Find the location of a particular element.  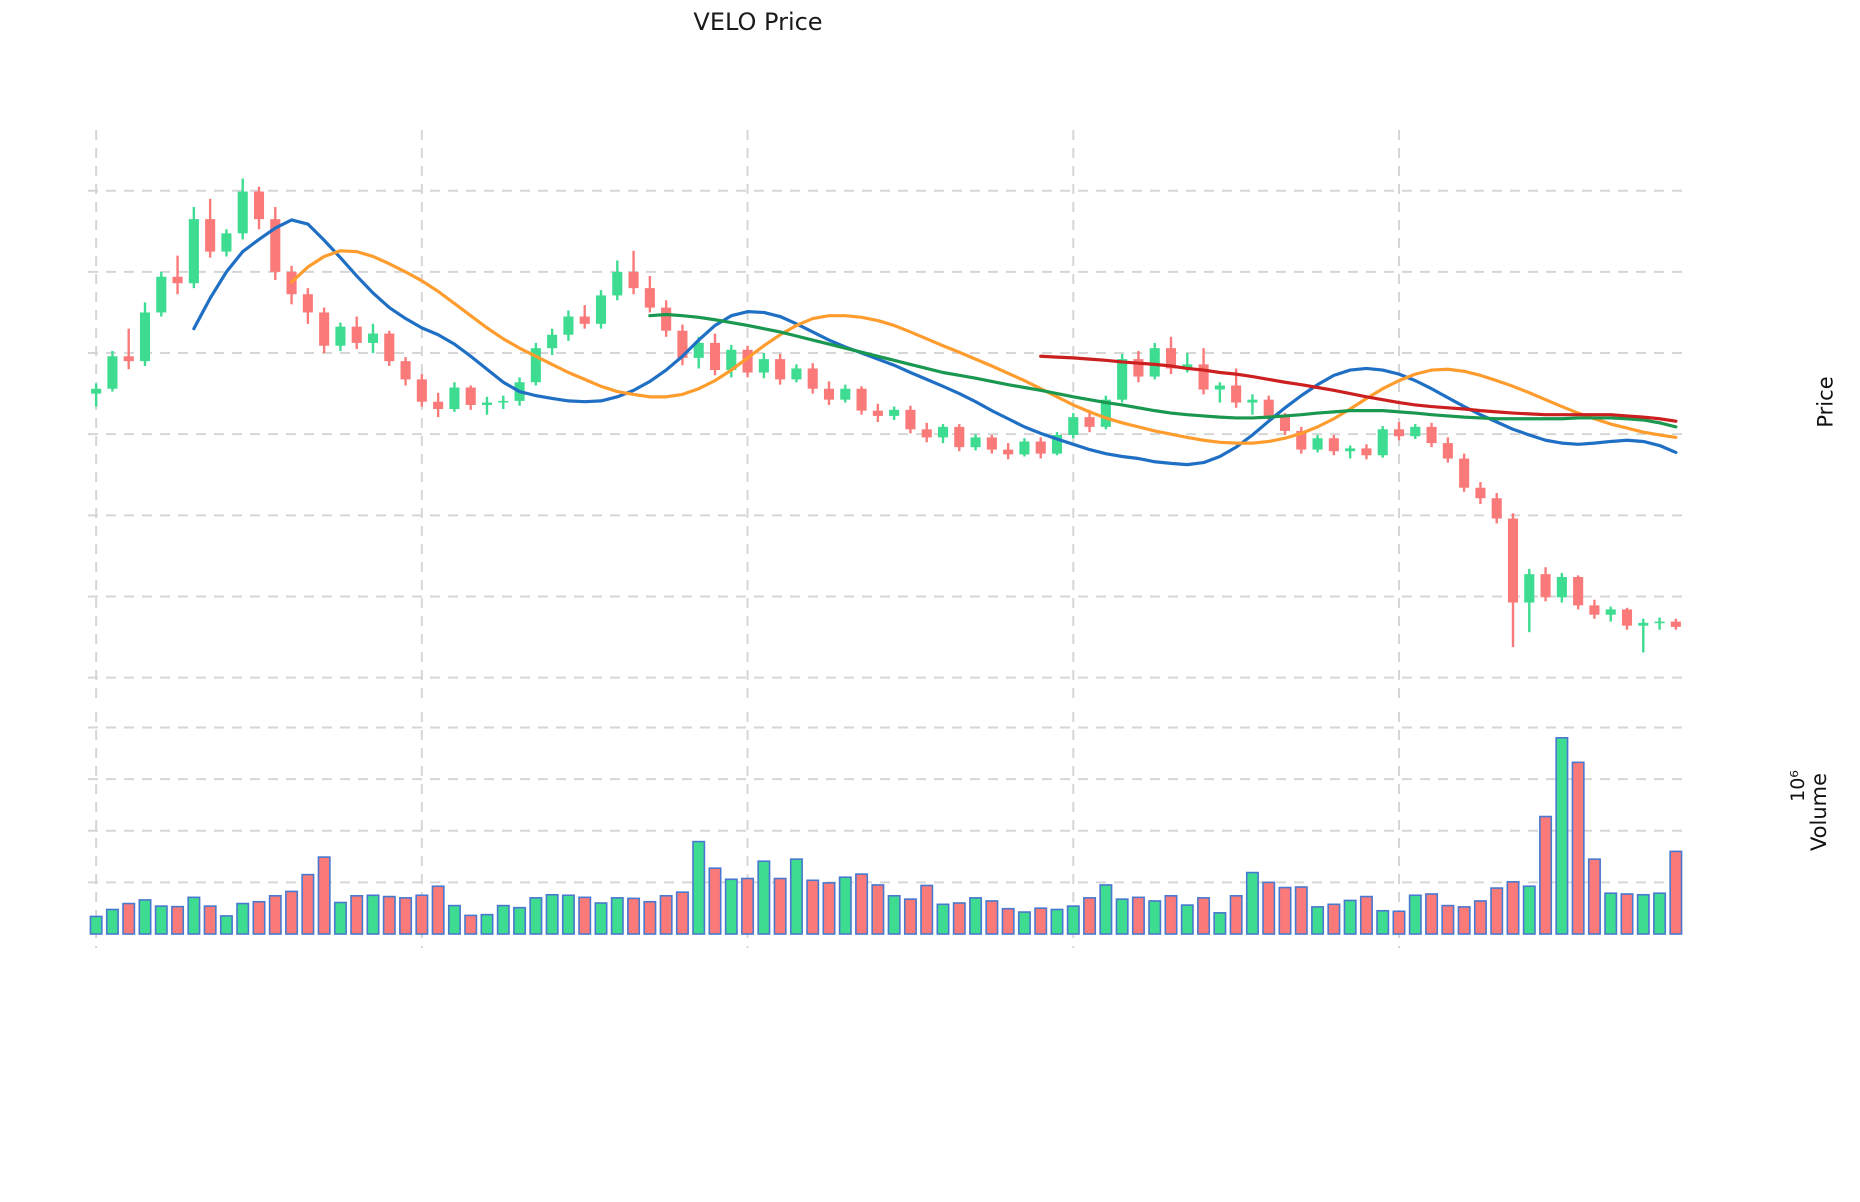

volume-exponent-label: 10⁶ is located at coordinates (1797, 786).